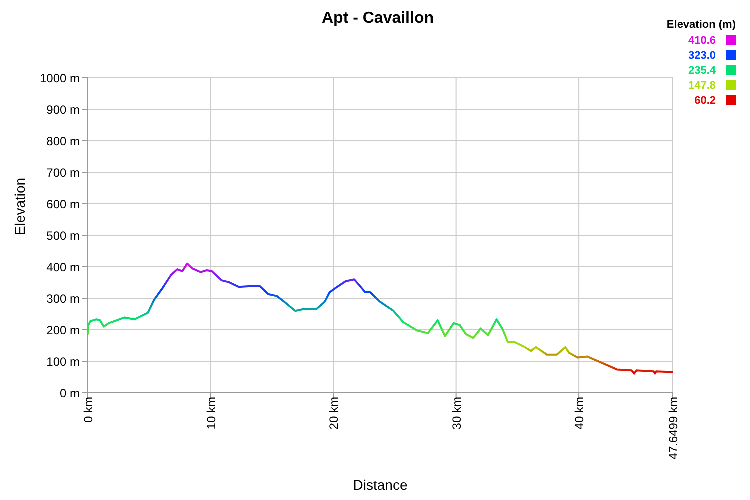 The image size is (750, 500). I want to click on x-tick-label: 47.6499 km, so click(673, 428).